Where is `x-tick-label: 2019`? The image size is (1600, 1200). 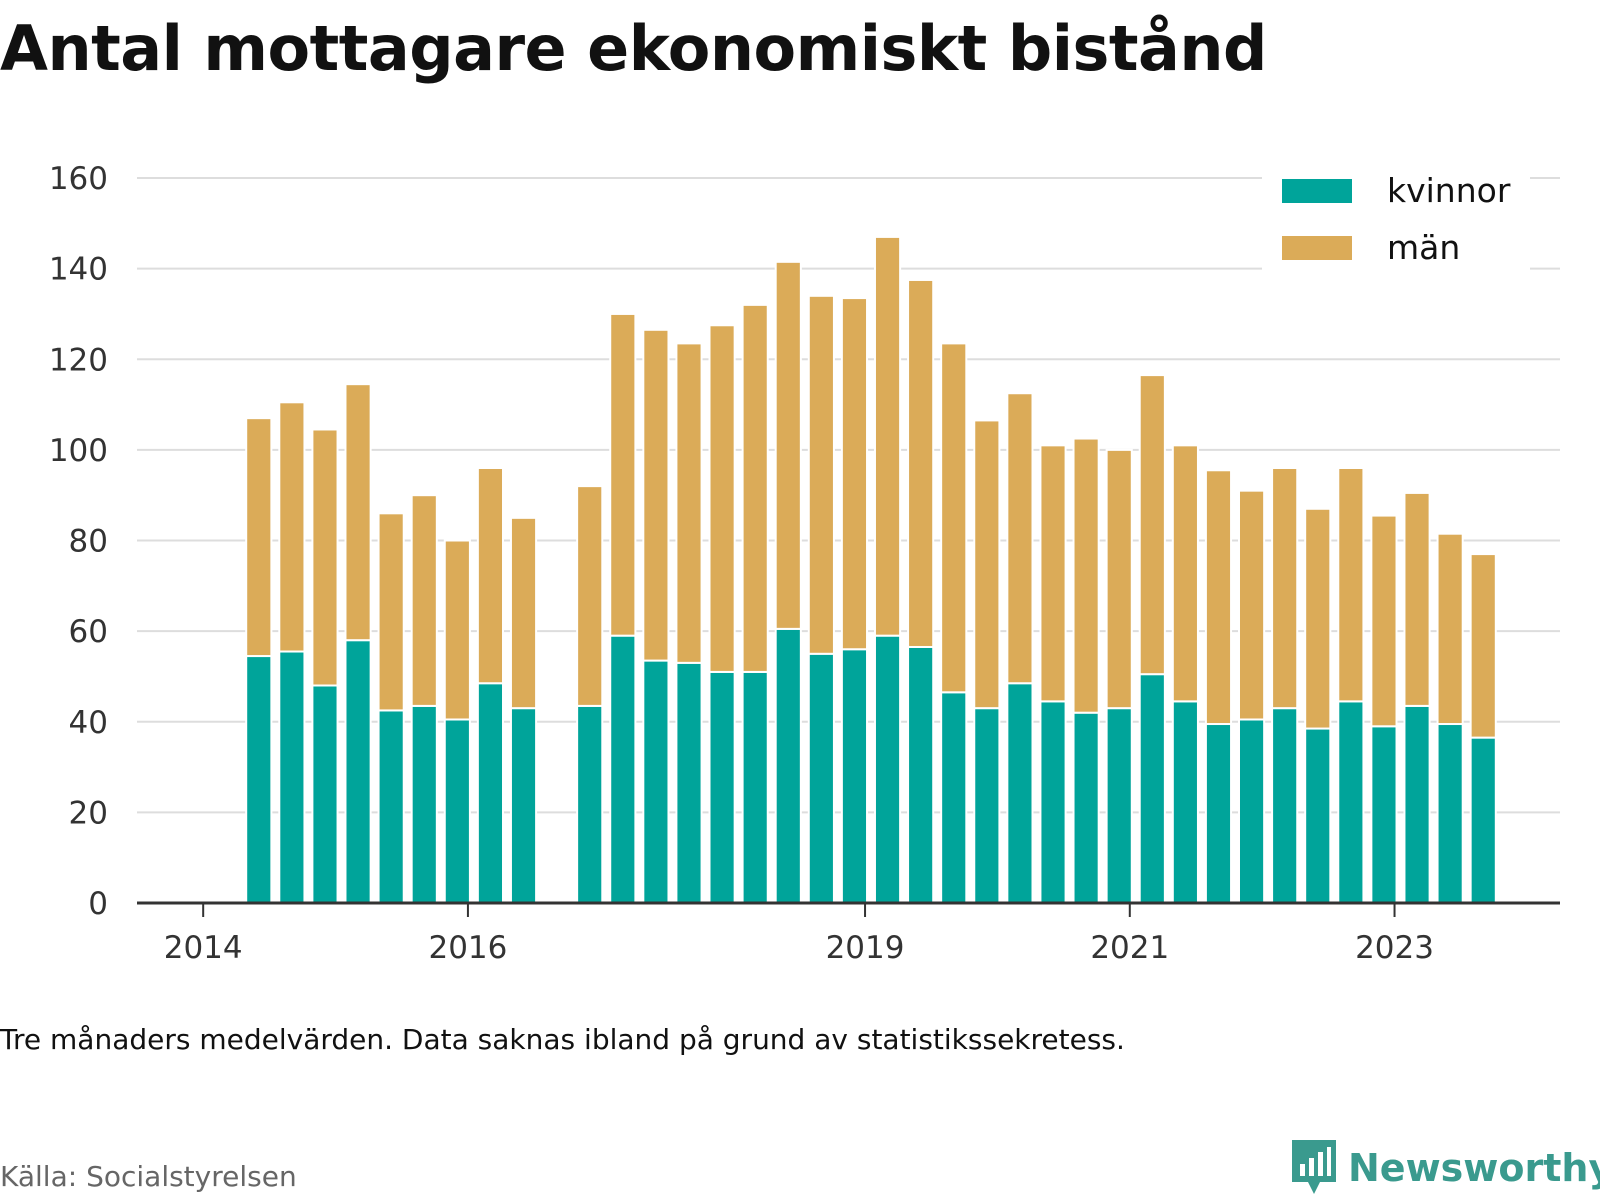 x-tick-label: 2019 is located at coordinates (865, 948).